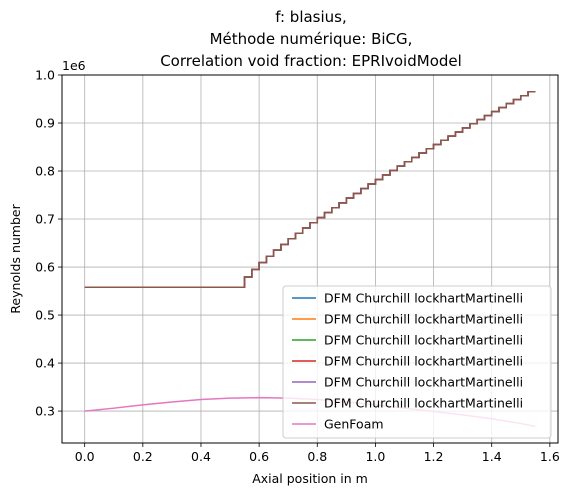 The image size is (568, 497). I want to click on x-tick-label: 0.2, so click(143, 456).